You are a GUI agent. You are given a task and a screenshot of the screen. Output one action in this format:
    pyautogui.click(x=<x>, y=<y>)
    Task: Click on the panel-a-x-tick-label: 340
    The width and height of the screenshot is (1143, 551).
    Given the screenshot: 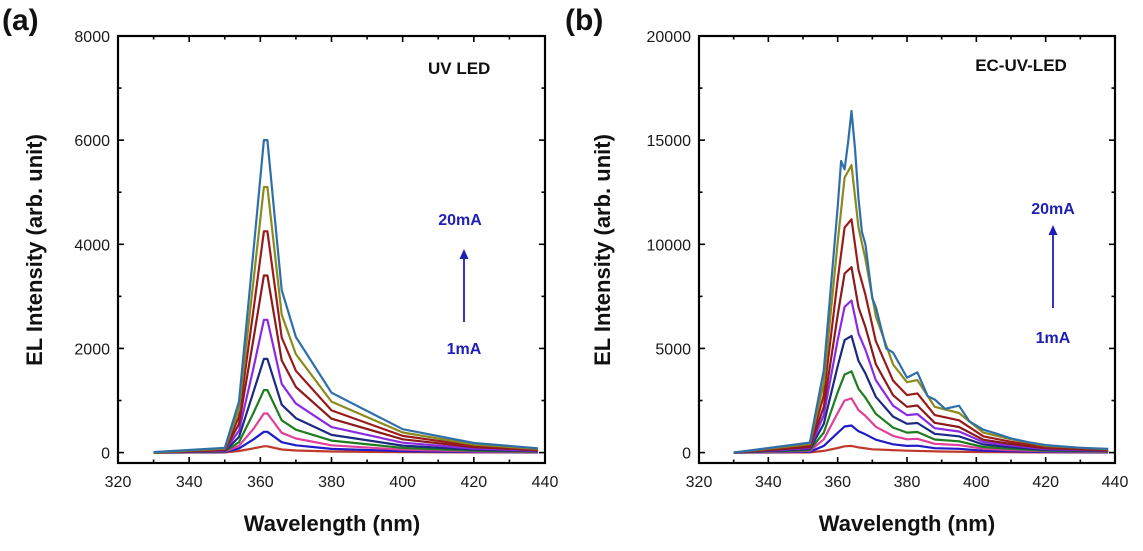 What is the action you would take?
    pyautogui.click(x=189, y=482)
    